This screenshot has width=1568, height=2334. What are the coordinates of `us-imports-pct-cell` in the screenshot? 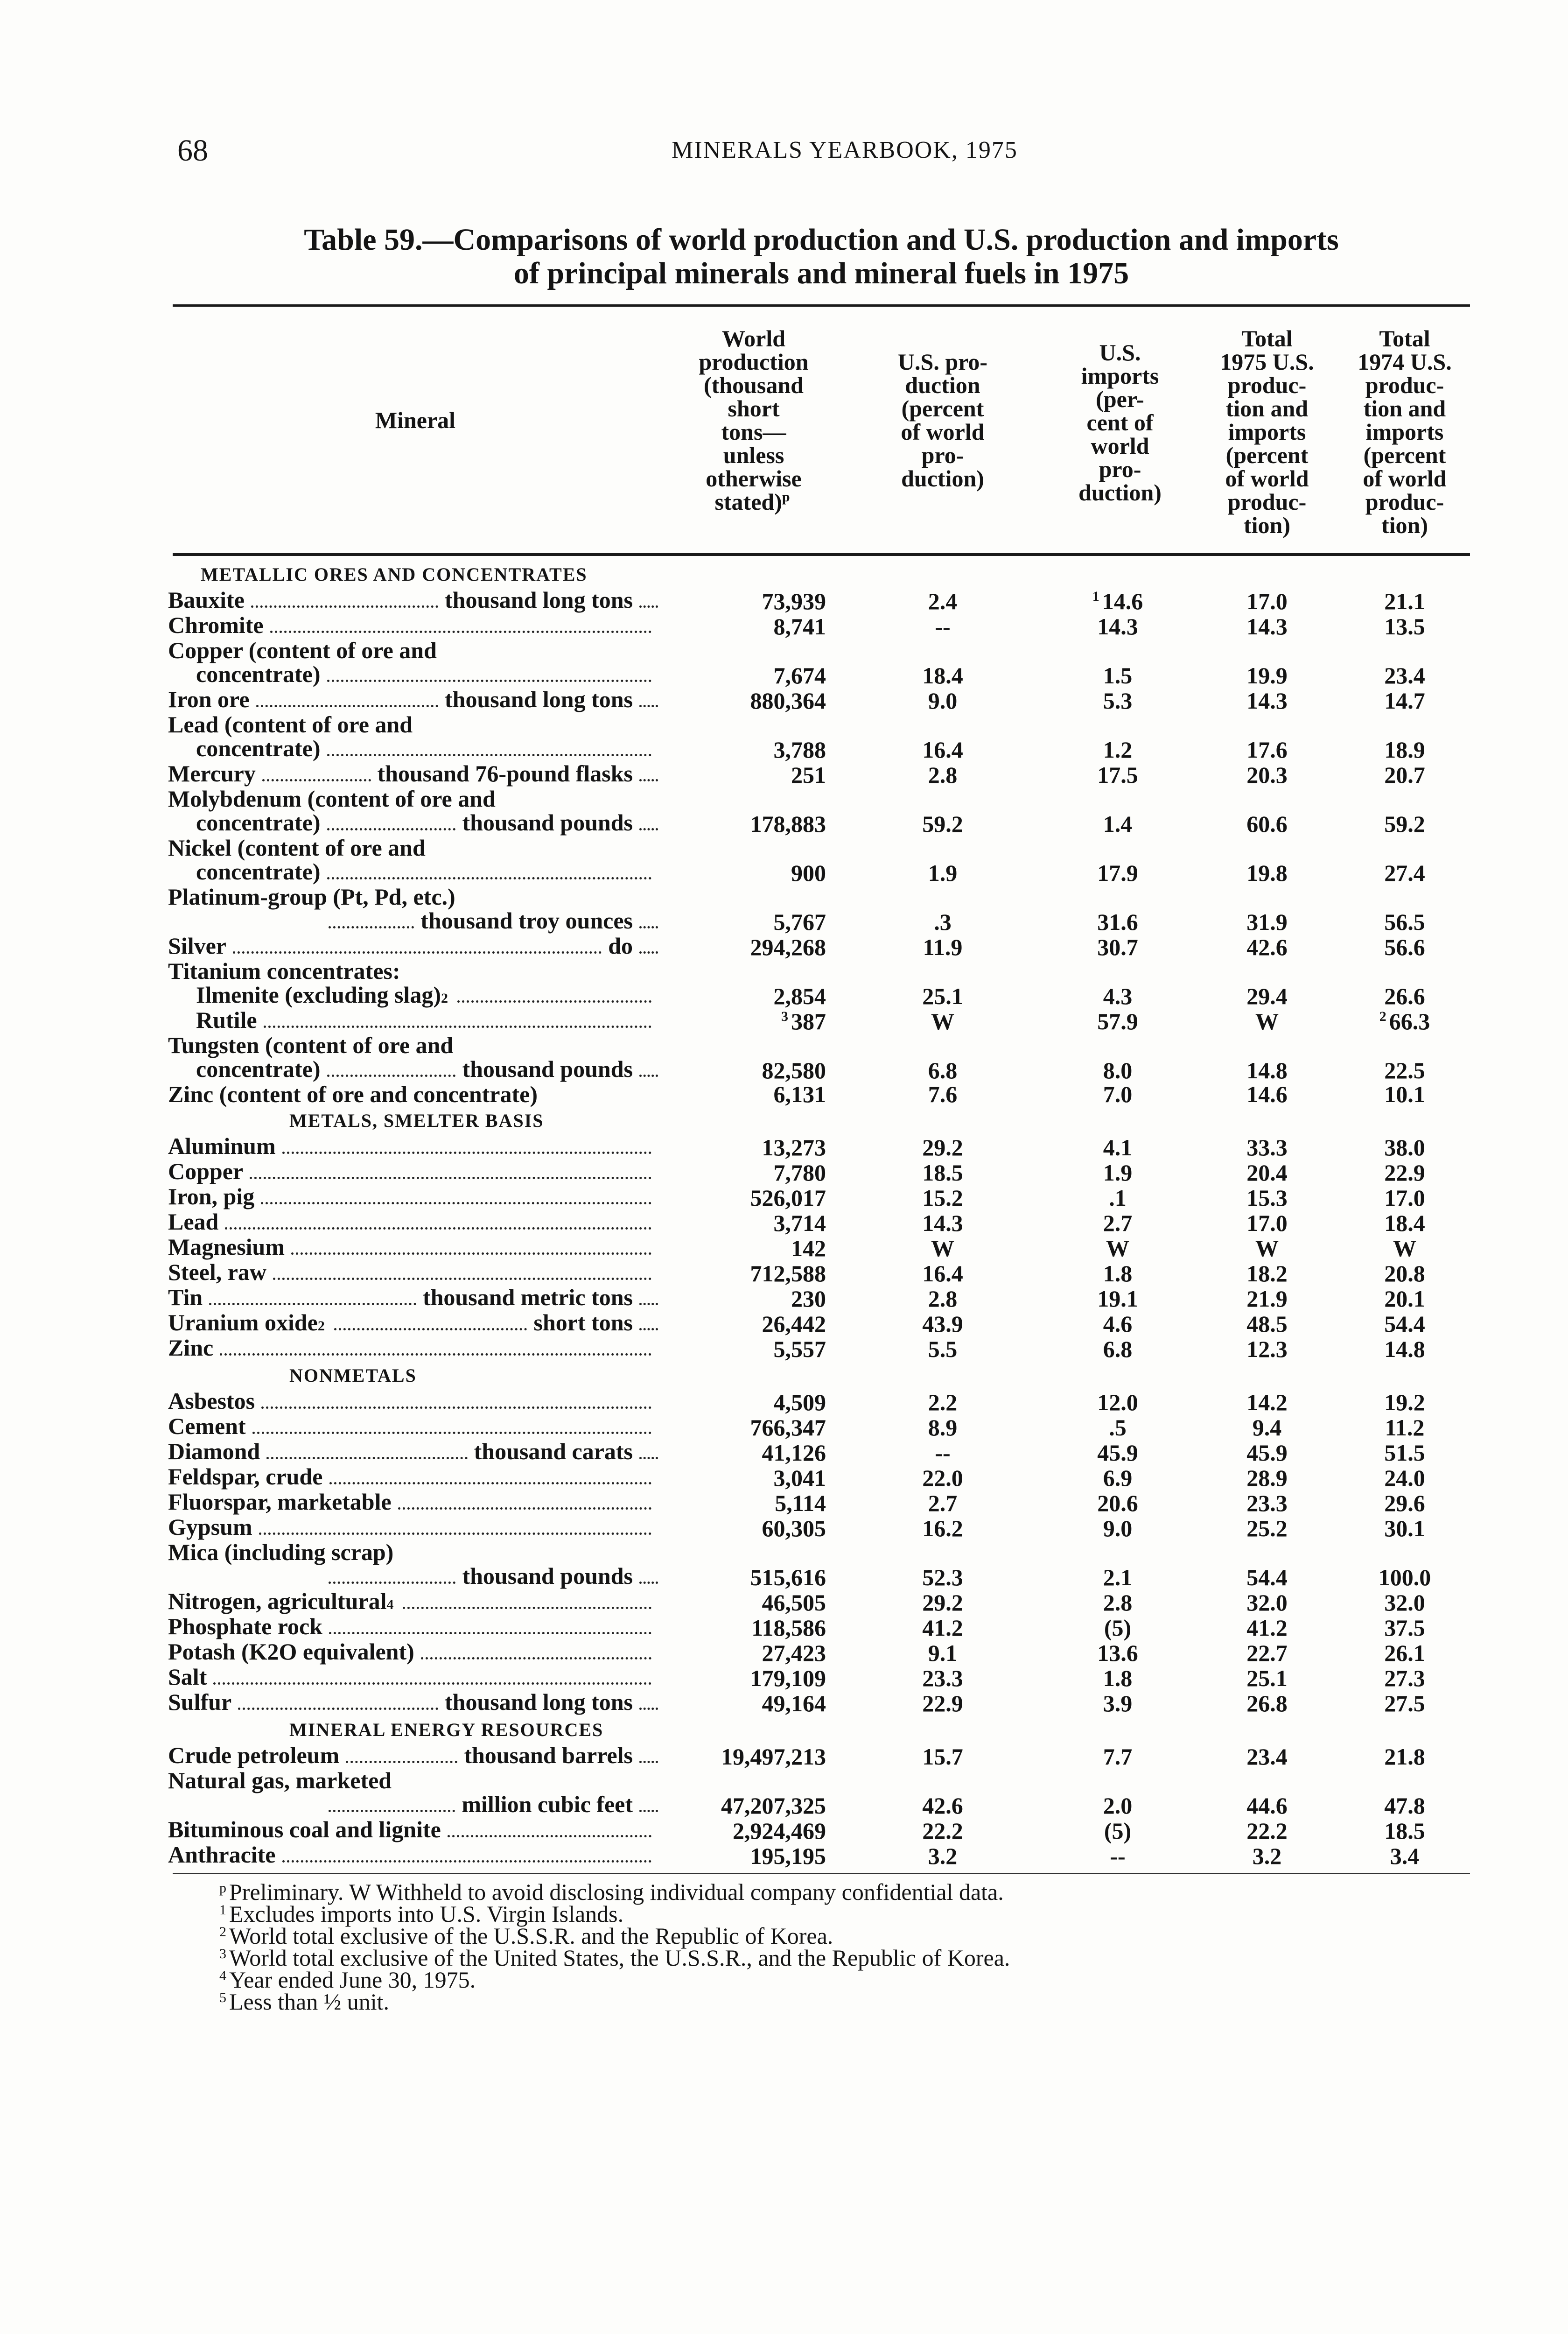 It's located at (1118, 971).